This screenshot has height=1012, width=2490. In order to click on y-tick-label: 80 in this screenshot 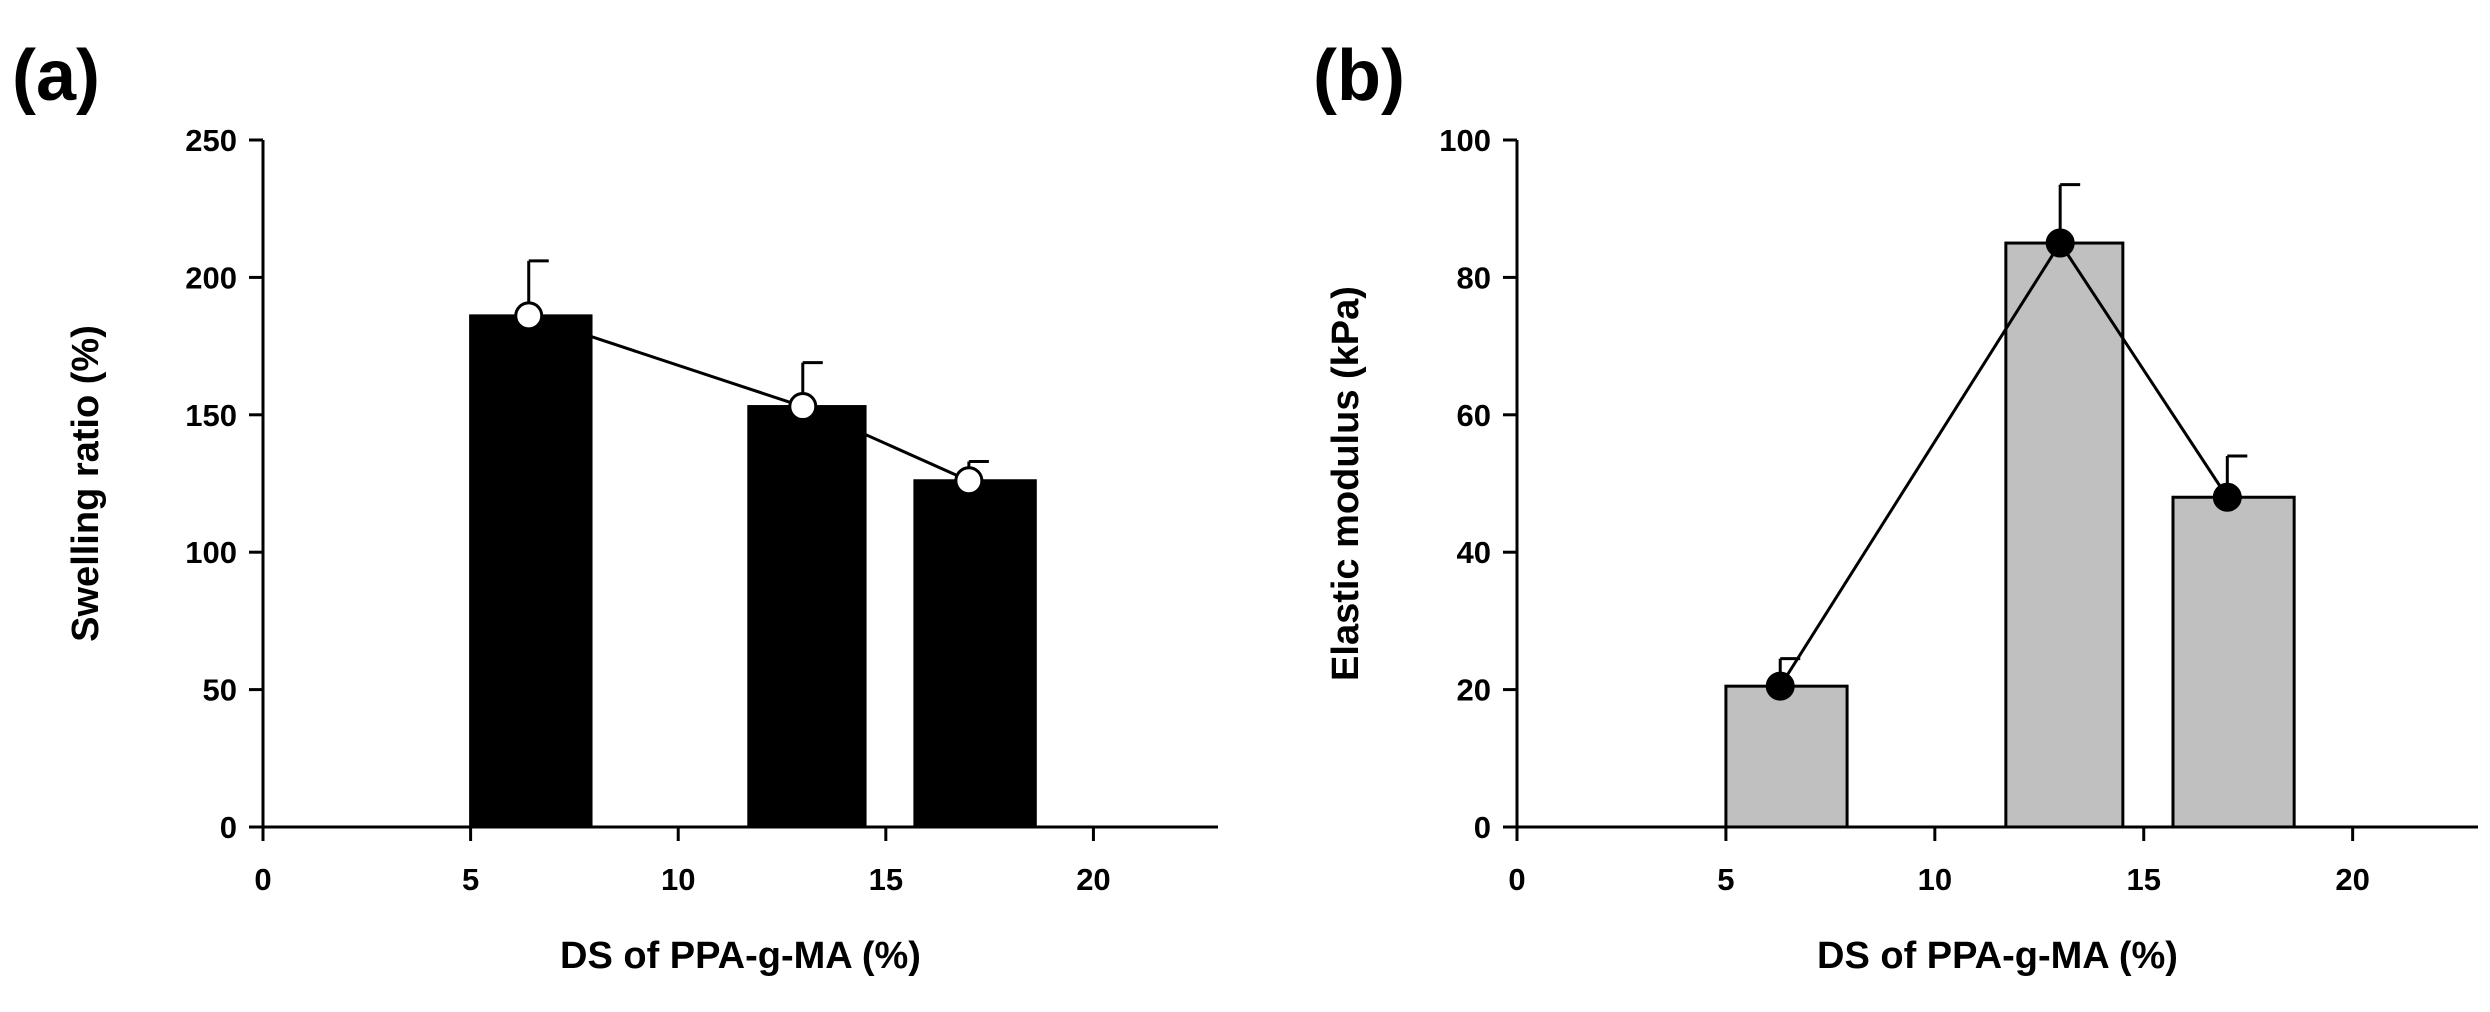, I will do `click(1474, 277)`.